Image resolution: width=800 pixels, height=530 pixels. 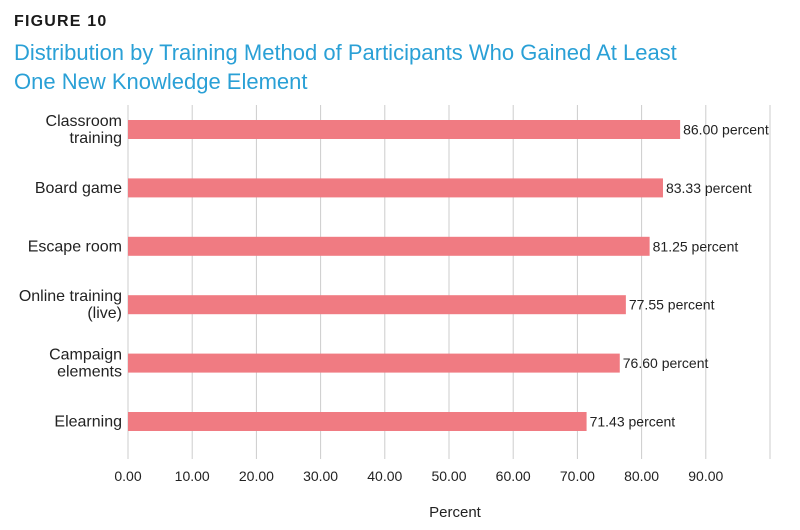 What do you see at coordinates (320, 476) in the screenshot?
I see `x-tick-label: 30.00` at bounding box center [320, 476].